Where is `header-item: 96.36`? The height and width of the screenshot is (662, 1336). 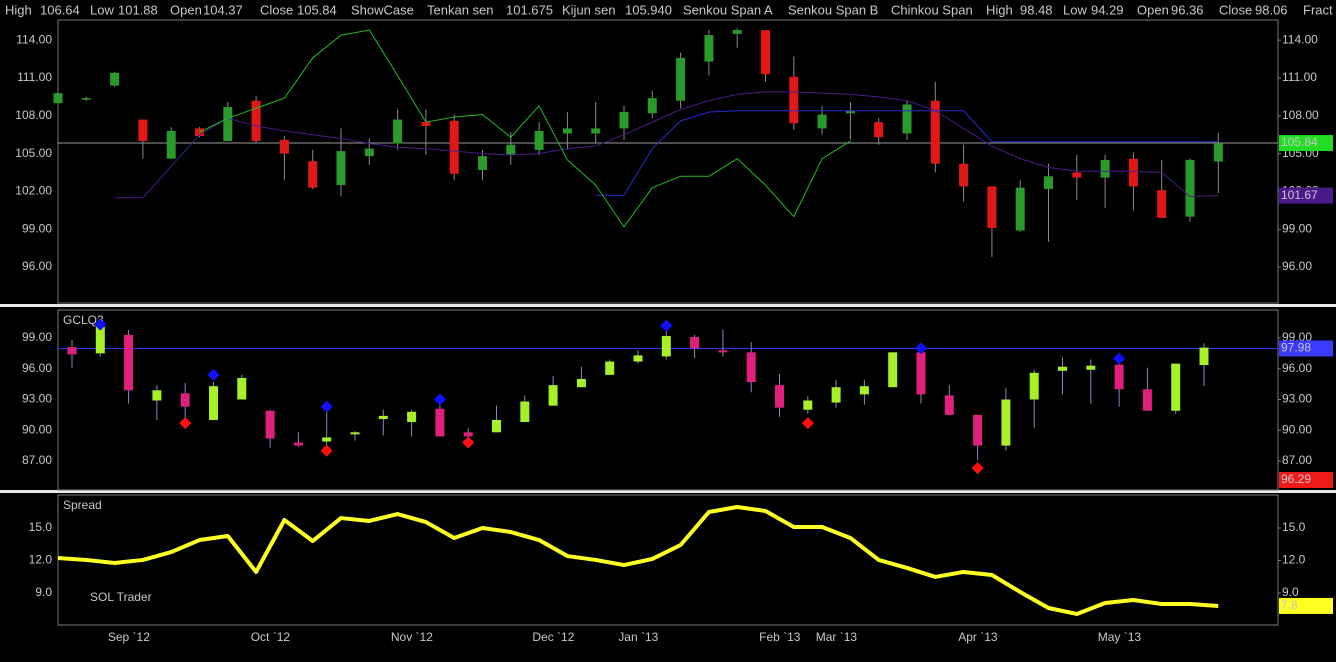 header-item: 96.36 is located at coordinates (1187, 9).